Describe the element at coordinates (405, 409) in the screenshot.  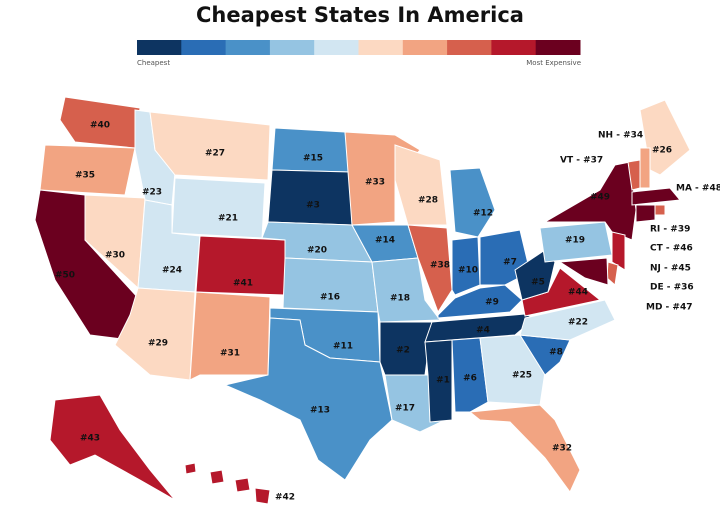
I see `state-label: #17` at that location.